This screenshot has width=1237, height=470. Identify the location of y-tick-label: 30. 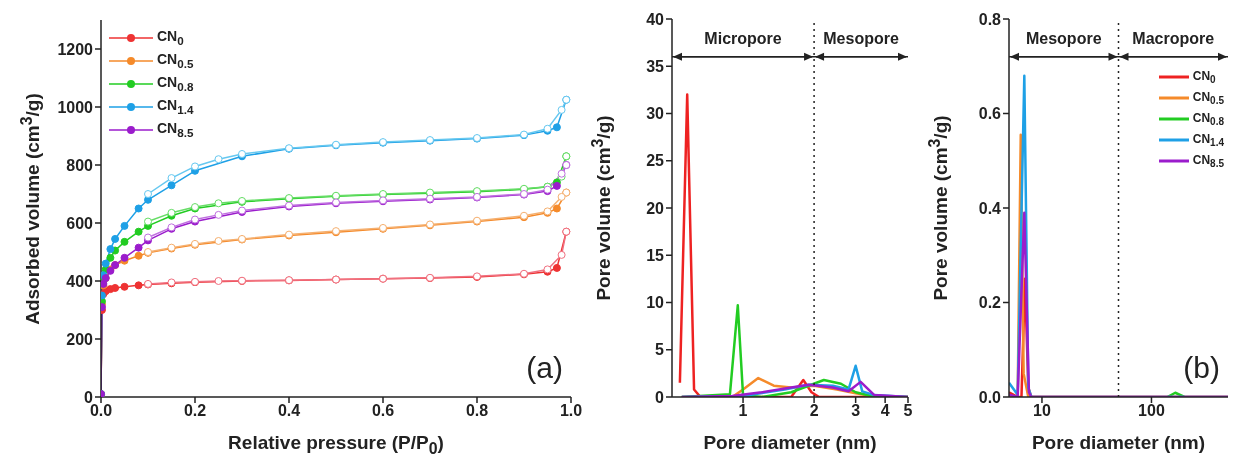
(655, 114).